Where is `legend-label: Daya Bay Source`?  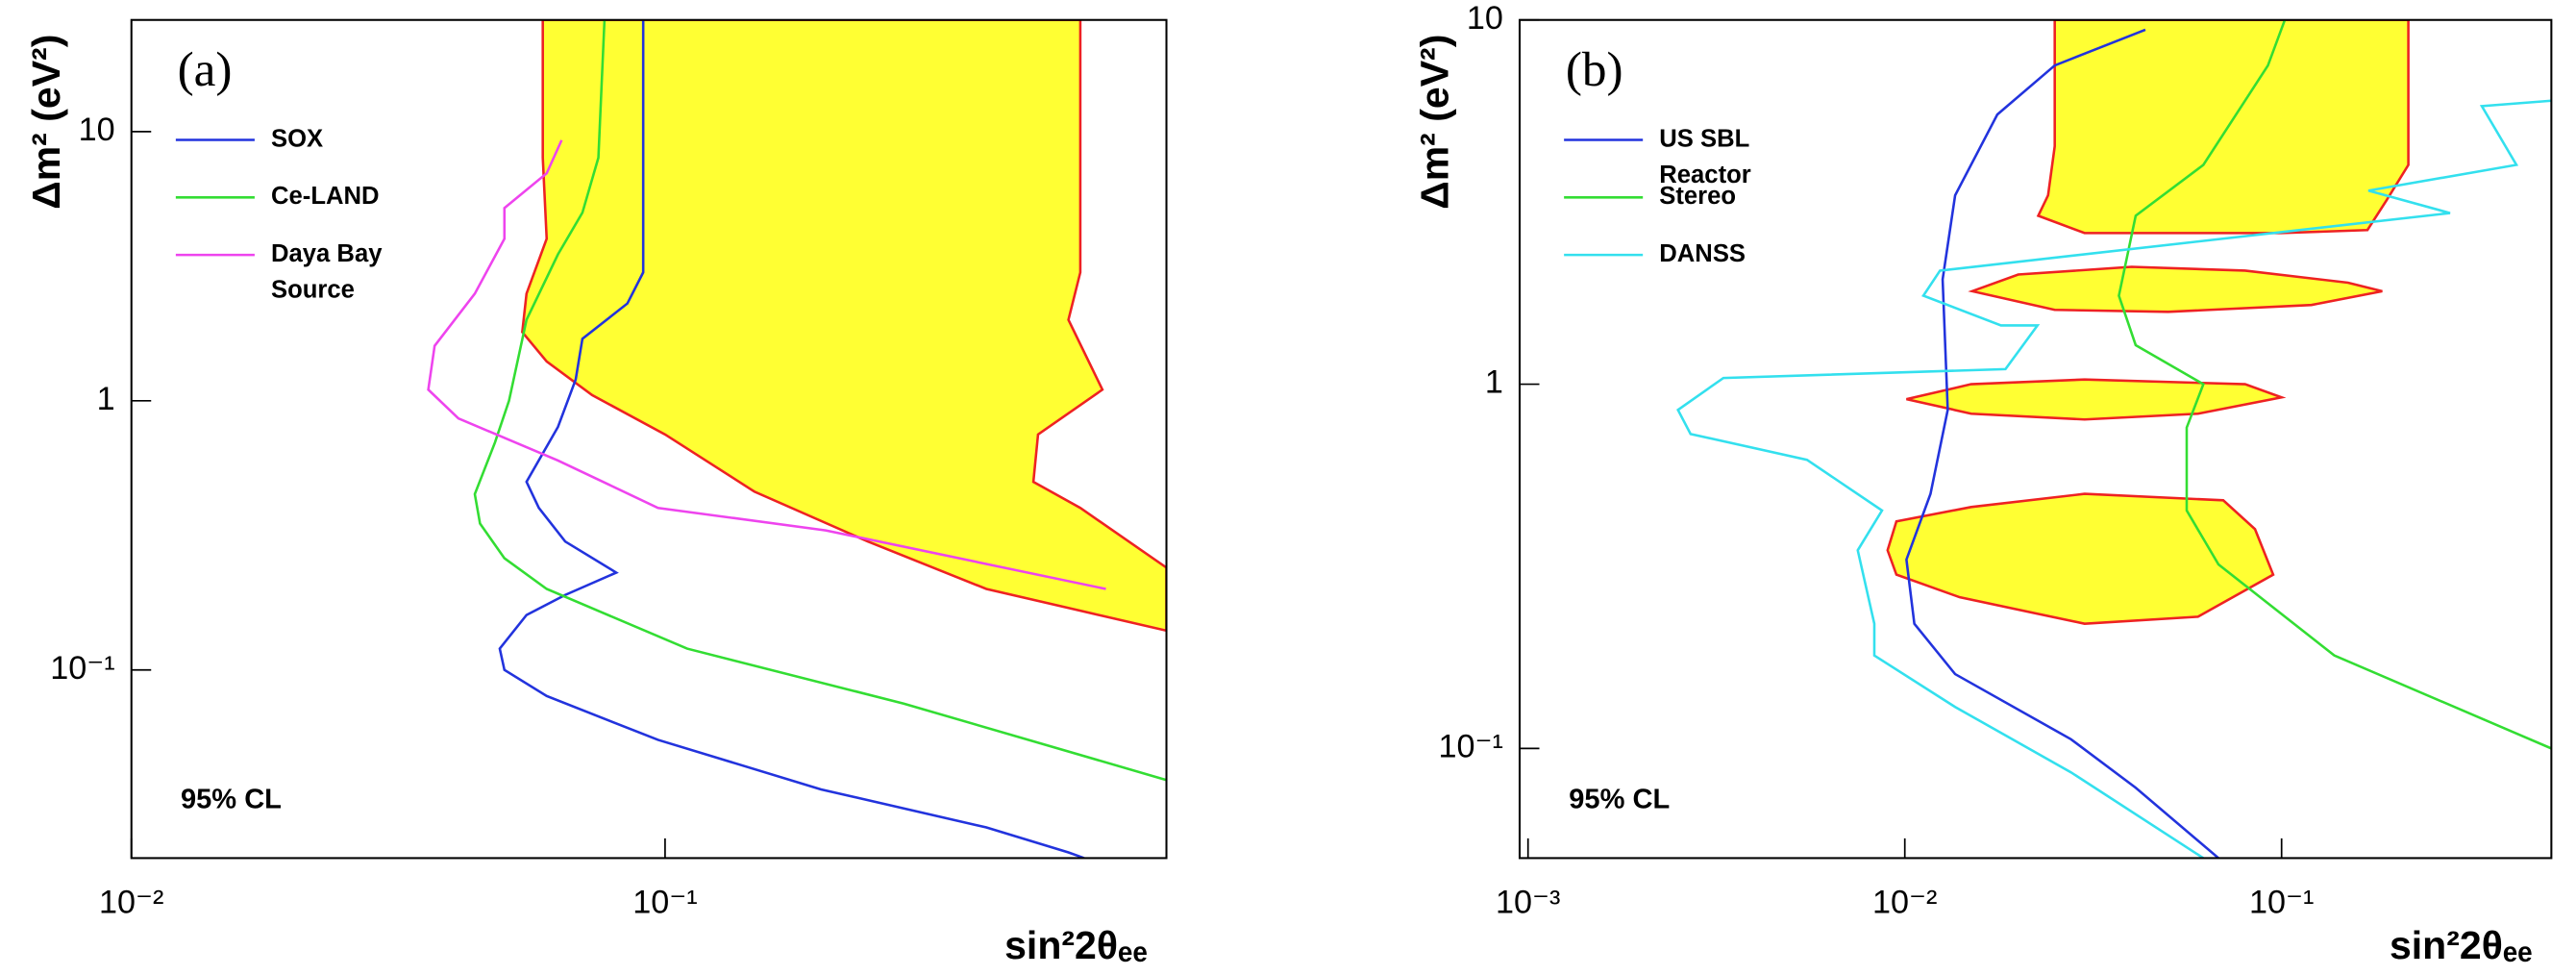 legend-label: Daya Bay Source is located at coordinates (327, 272).